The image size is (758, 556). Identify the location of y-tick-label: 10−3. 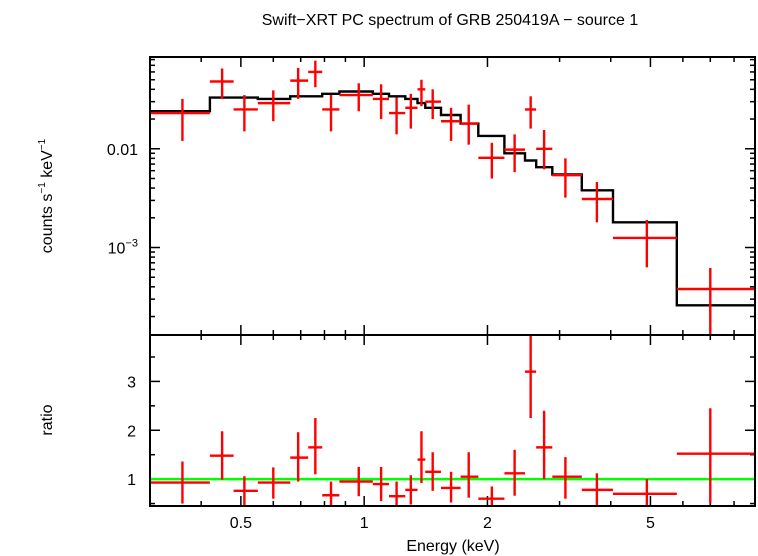
(123, 248).